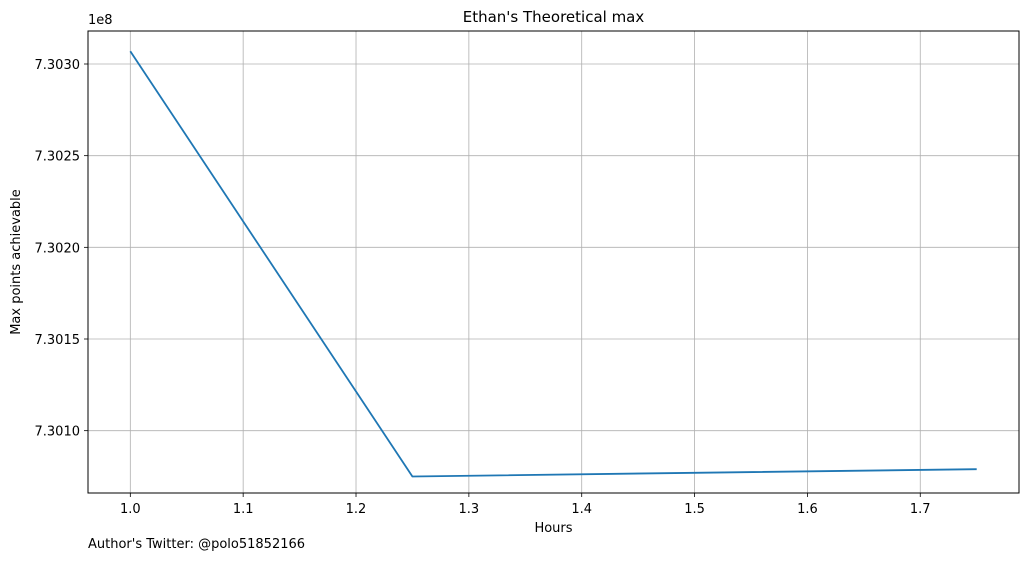 The height and width of the screenshot is (562, 1028). I want to click on y-axis-offset-label: 1e8, so click(100, 20).